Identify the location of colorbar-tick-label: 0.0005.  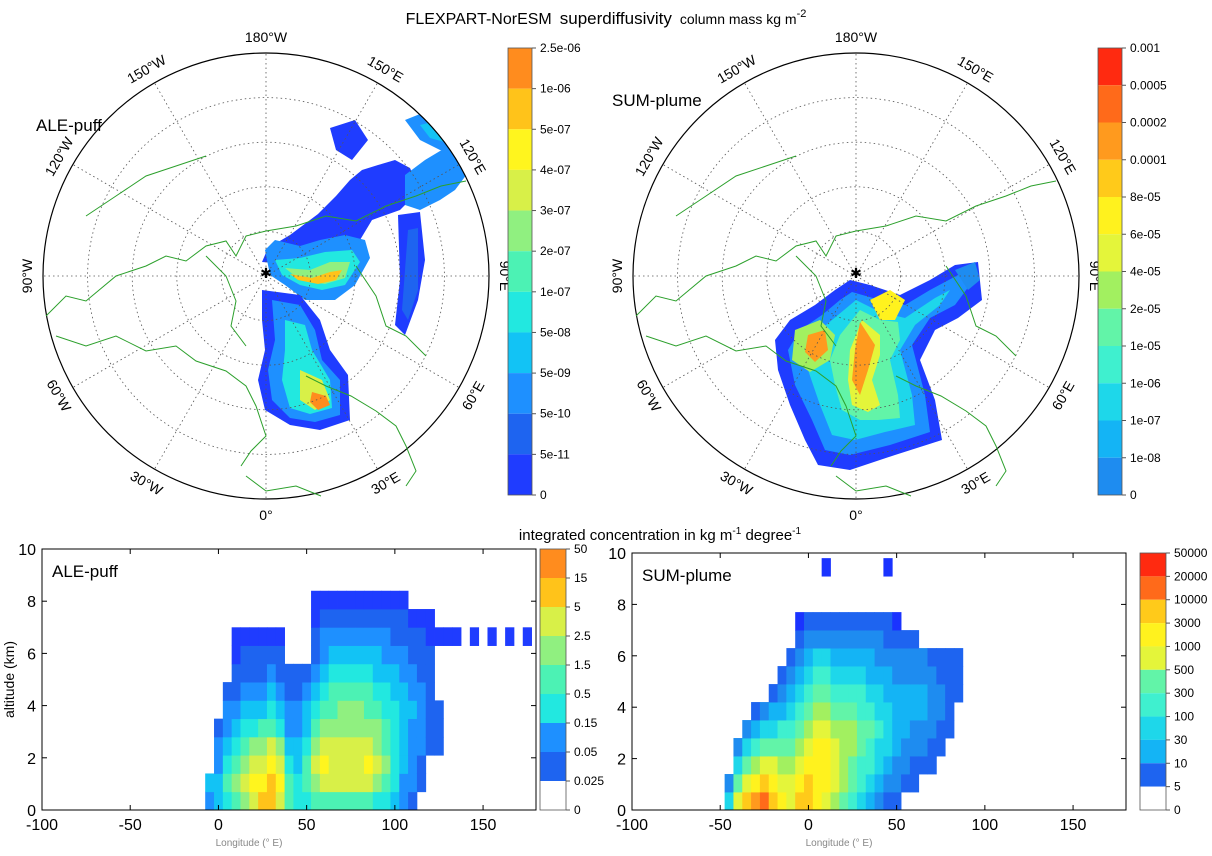
(1148, 85).